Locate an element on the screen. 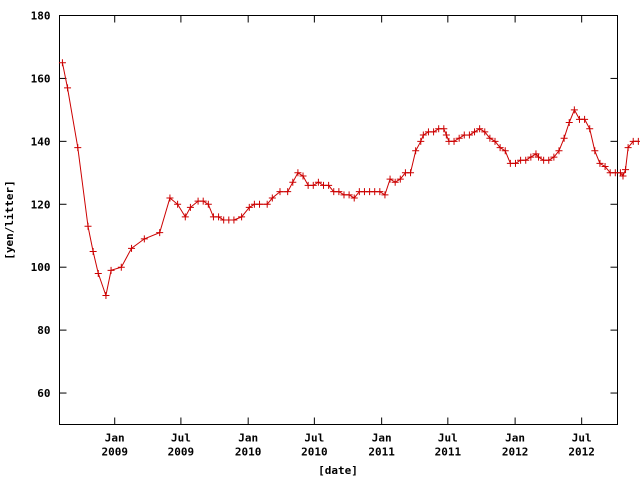  y-tick-label: 140 is located at coordinates (41, 141).